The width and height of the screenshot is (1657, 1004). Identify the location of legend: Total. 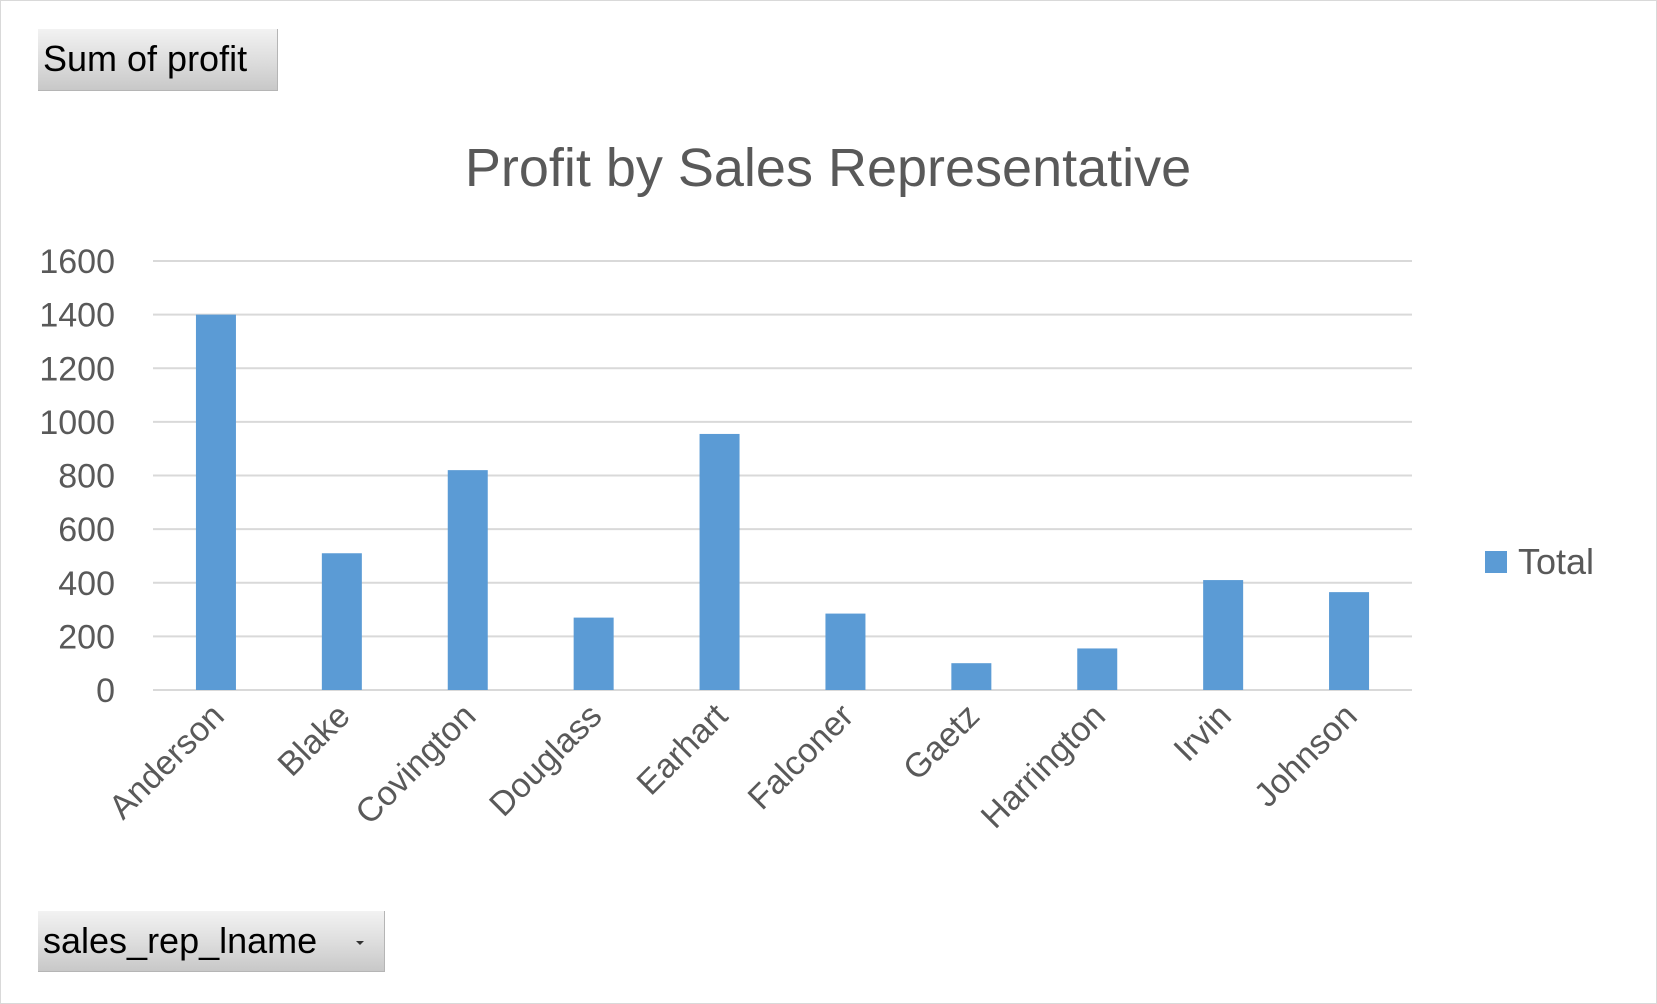
(1539, 561).